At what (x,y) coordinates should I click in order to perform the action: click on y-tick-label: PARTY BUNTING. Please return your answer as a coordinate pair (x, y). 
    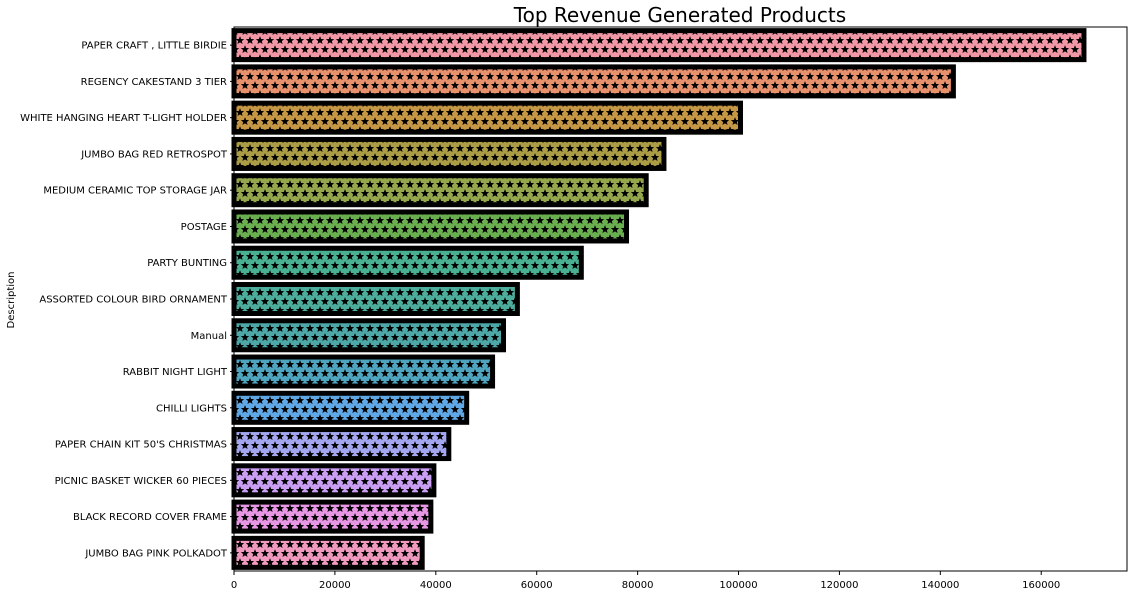
    Looking at the image, I should click on (187, 263).